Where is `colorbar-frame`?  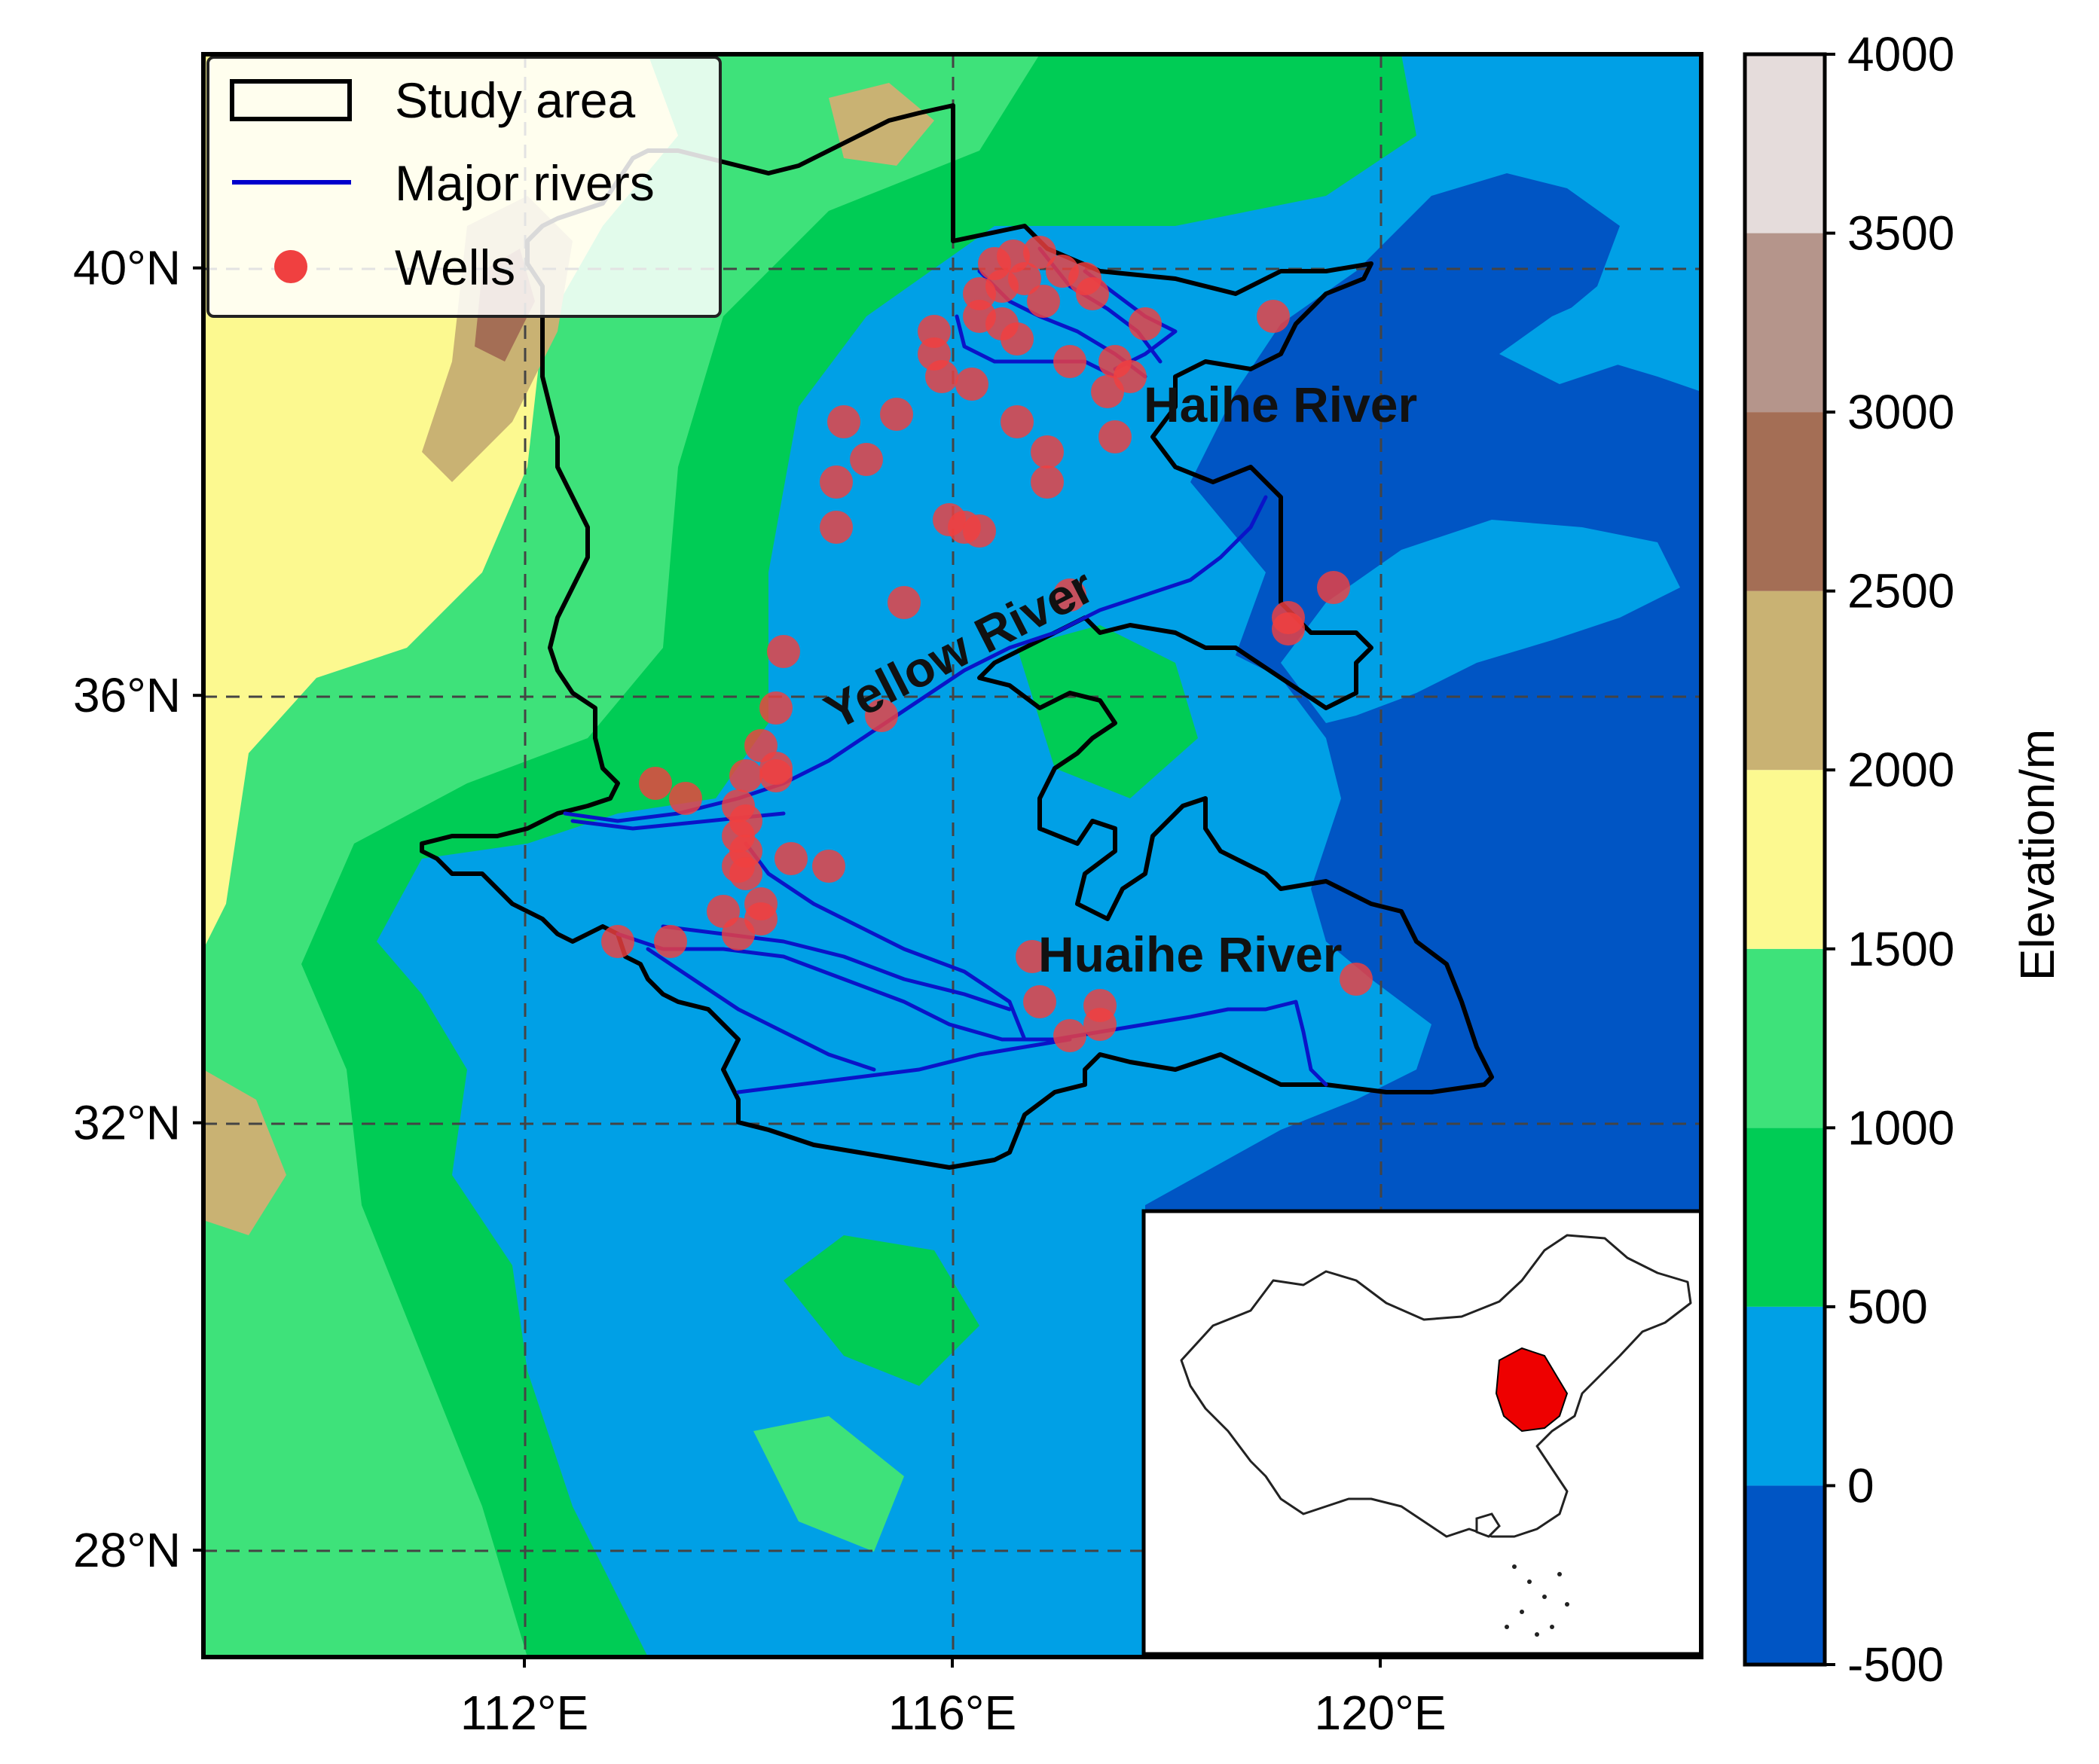 colorbar-frame is located at coordinates (1785, 860).